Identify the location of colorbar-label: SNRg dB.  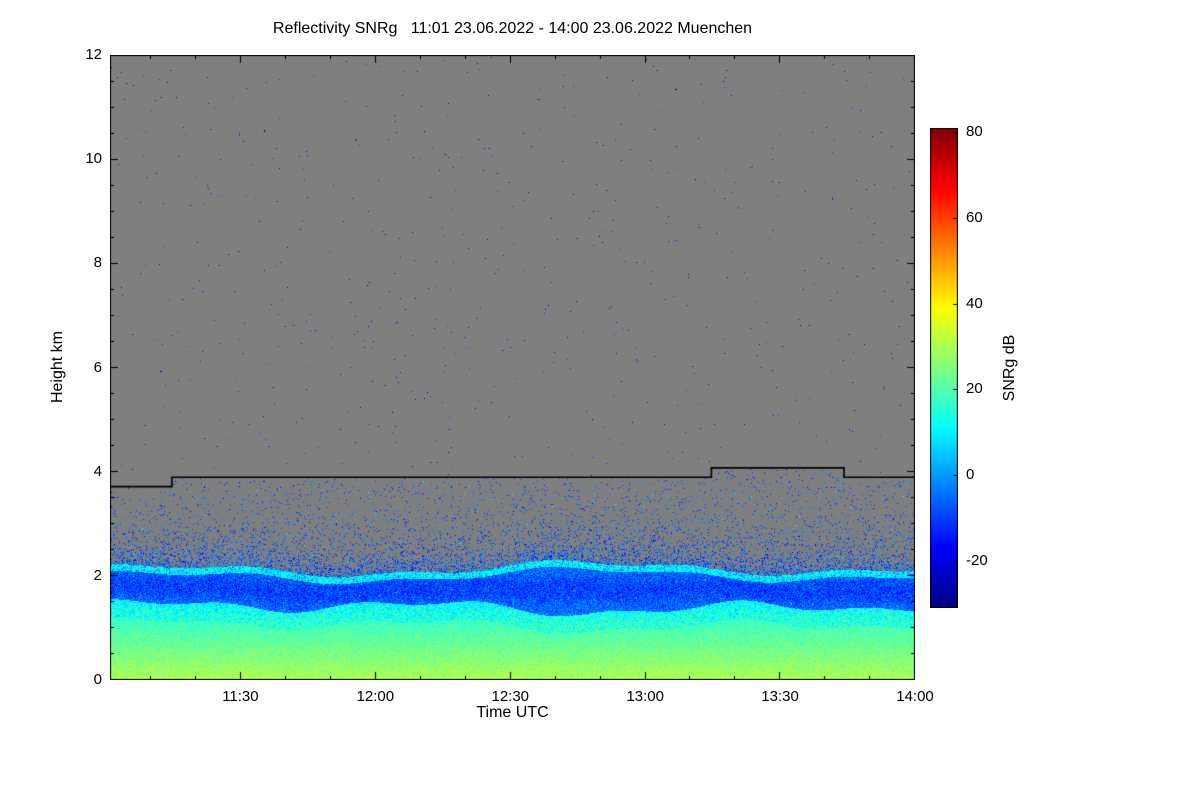
(1009, 368).